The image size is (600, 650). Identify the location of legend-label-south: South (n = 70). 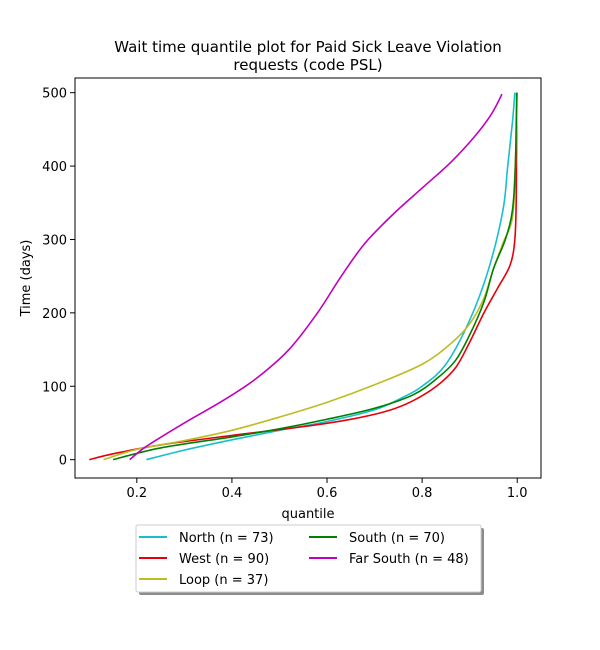
(397, 538).